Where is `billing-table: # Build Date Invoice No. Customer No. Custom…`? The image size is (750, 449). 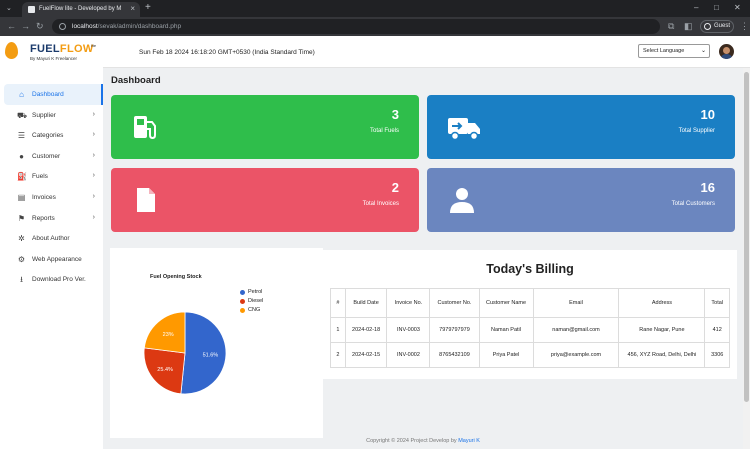 billing-table: # Build Date Invoice No. Customer No. Custom… is located at coordinates (530, 328).